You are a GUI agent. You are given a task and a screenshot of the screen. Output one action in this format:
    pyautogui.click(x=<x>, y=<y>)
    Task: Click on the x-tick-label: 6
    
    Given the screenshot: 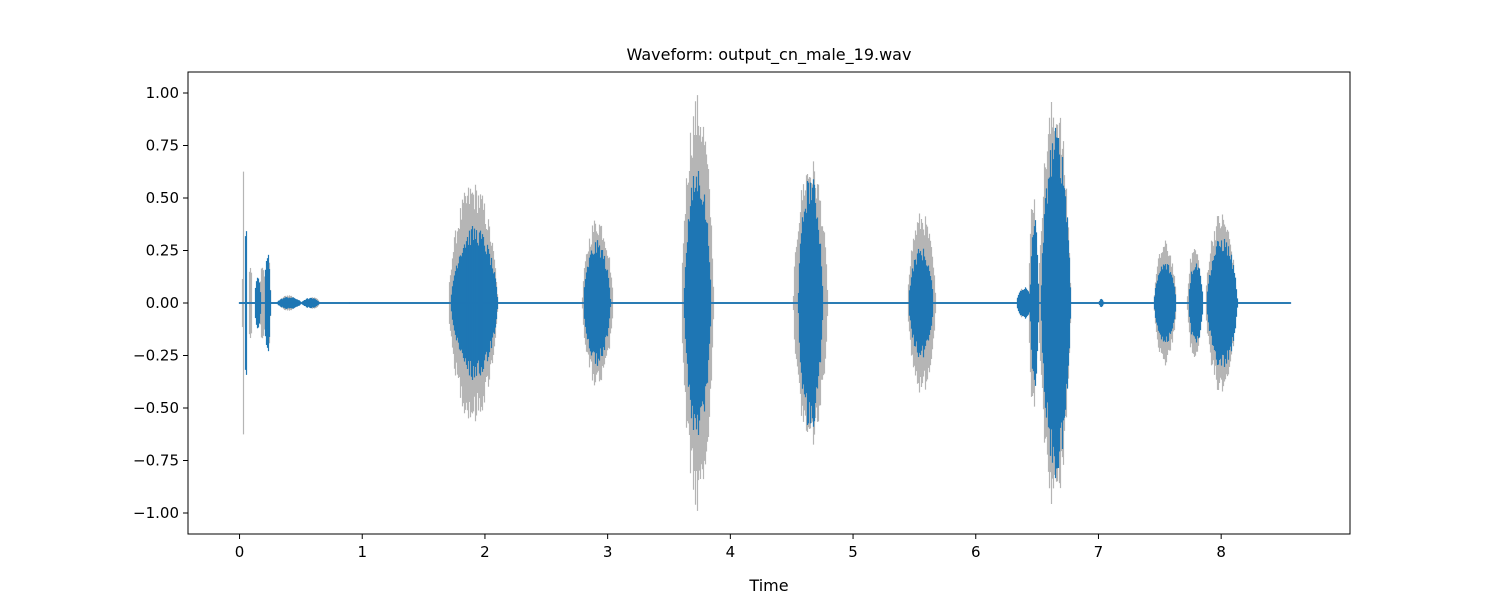 What is the action you would take?
    pyautogui.click(x=976, y=552)
    